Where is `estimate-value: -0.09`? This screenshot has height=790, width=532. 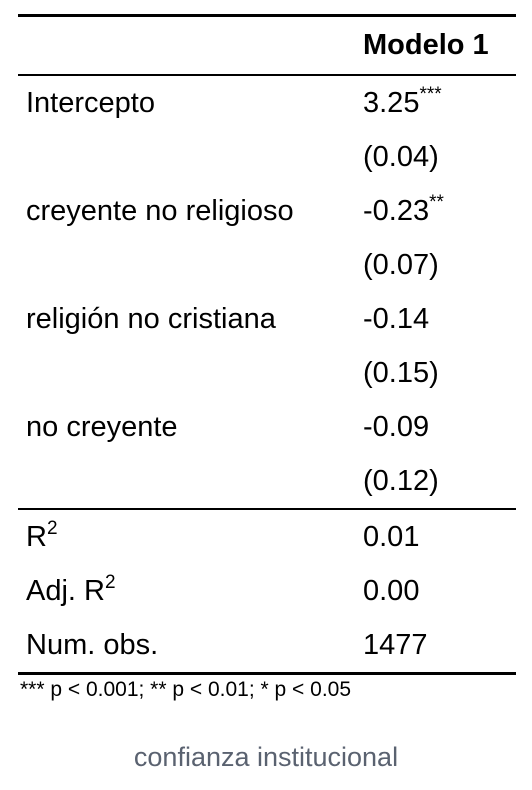
estimate-value: -0.09 is located at coordinates (396, 426).